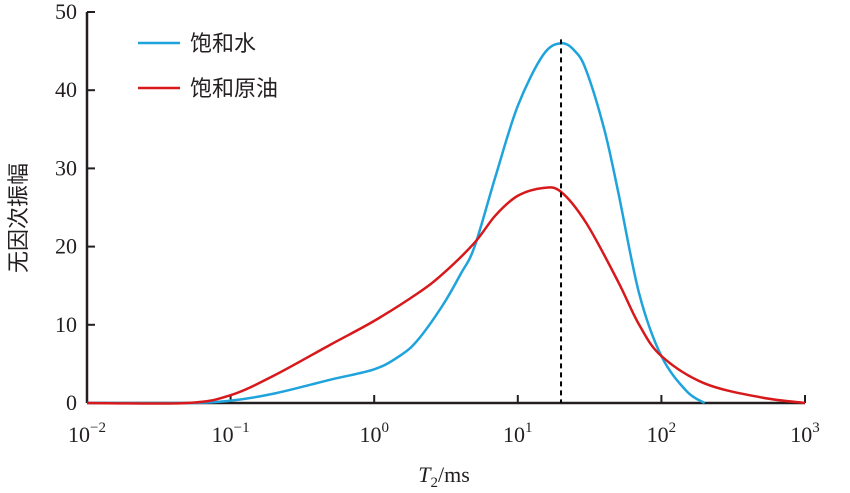  What do you see at coordinates (66, 324) in the screenshot?
I see `y-tick-label: 10` at bounding box center [66, 324].